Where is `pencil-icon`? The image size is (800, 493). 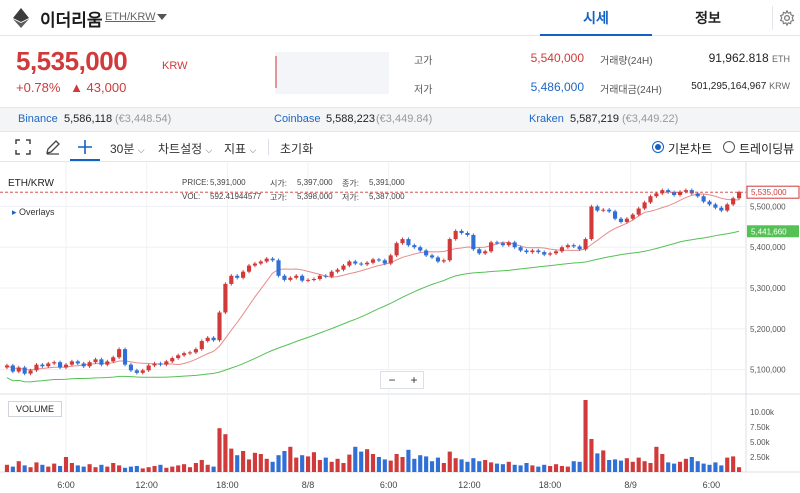
pencil-icon is located at coordinates (53, 147).